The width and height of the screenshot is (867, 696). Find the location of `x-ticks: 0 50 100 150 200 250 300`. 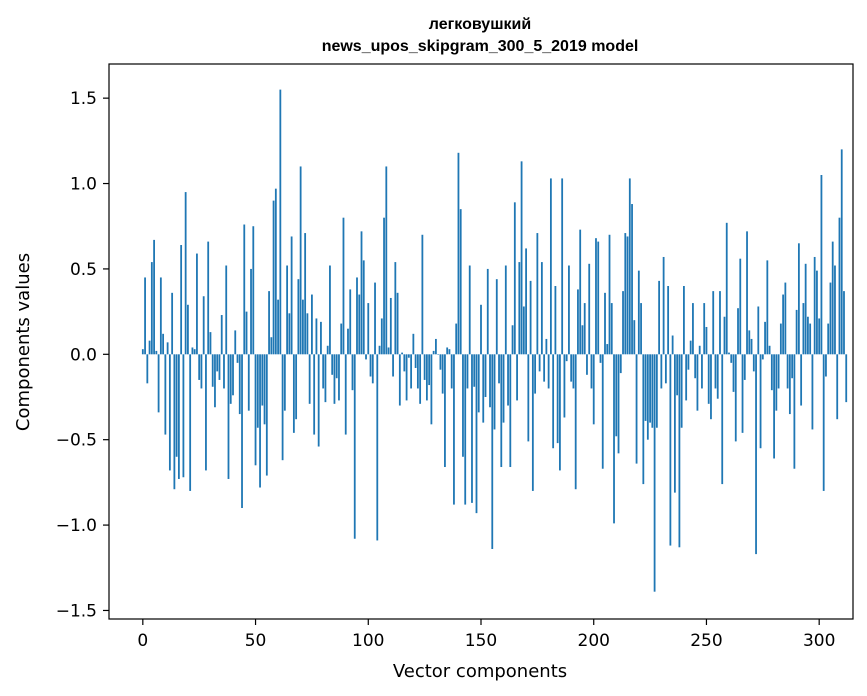

x-ticks: 0 50 100 150 200 250 300 is located at coordinates (486, 635).